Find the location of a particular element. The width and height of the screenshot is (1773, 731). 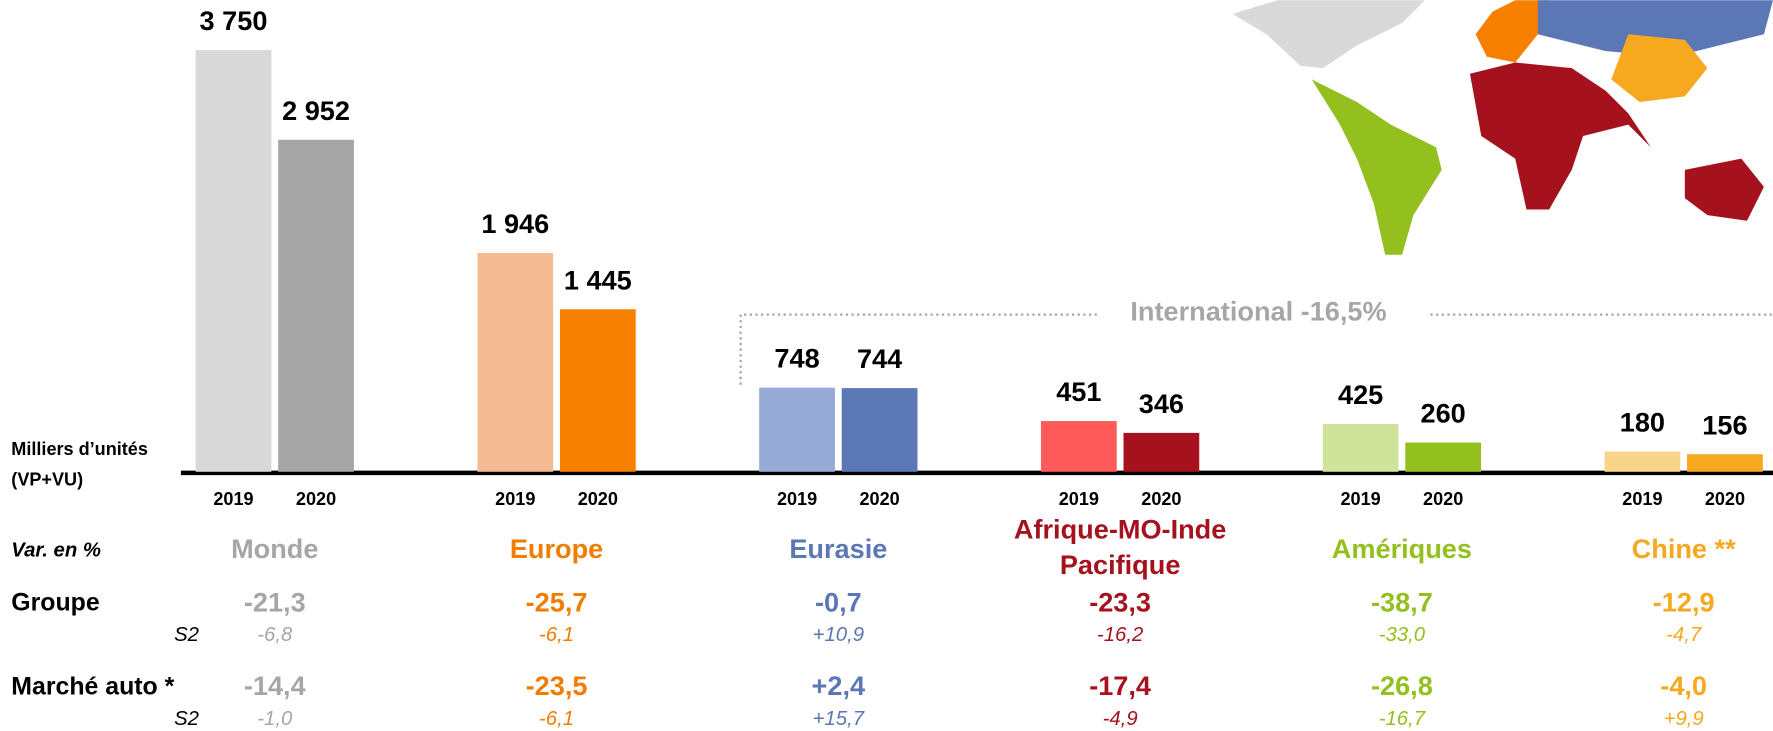

category-label: Europe is located at coordinates (556, 548).